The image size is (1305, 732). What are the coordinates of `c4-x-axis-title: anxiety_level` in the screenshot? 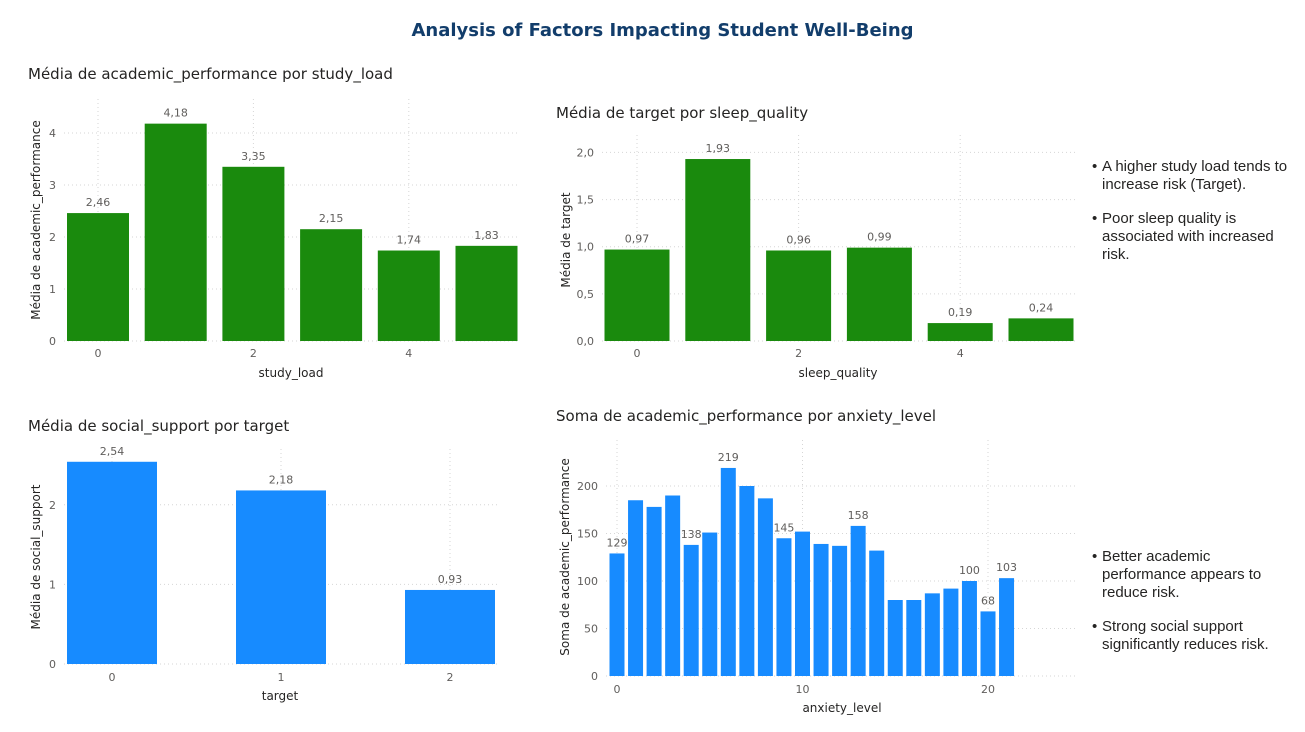 It's located at (841, 708).